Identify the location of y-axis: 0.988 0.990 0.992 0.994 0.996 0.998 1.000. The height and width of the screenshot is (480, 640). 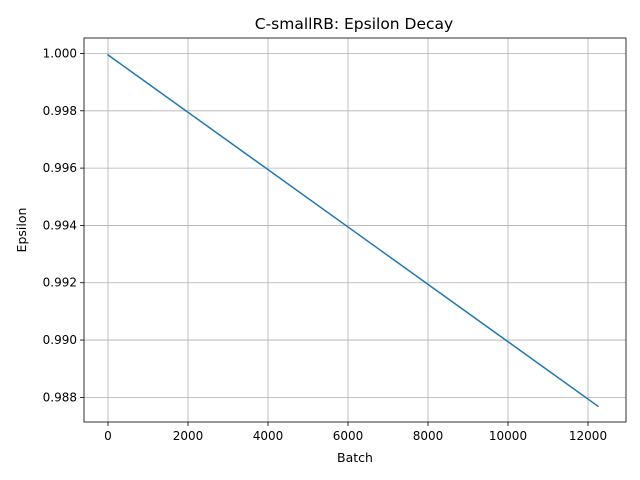
(63, 225).